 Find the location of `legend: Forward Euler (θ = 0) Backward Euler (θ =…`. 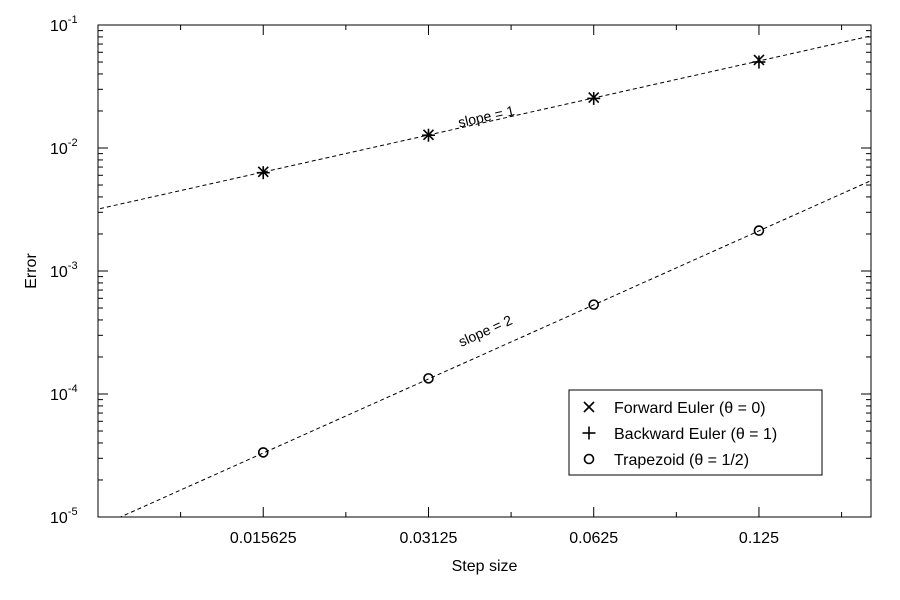

legend: Forward Euler (θ = 0) Backward Euler (θ =… is located at coordinates (695, 432).